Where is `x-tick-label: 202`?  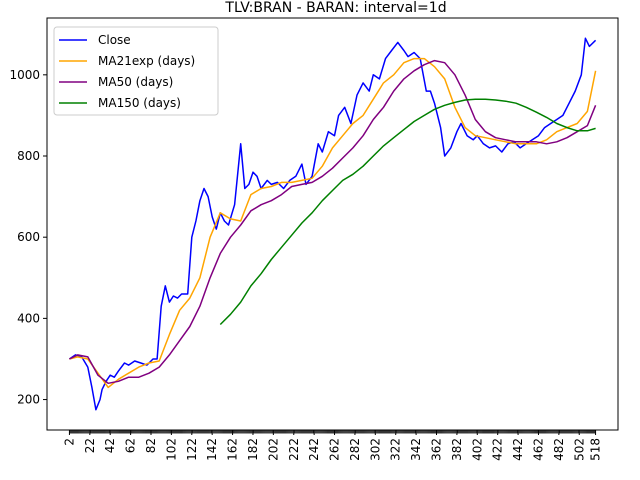 x-tick-label: 202 is located at coordinates (273, 449).